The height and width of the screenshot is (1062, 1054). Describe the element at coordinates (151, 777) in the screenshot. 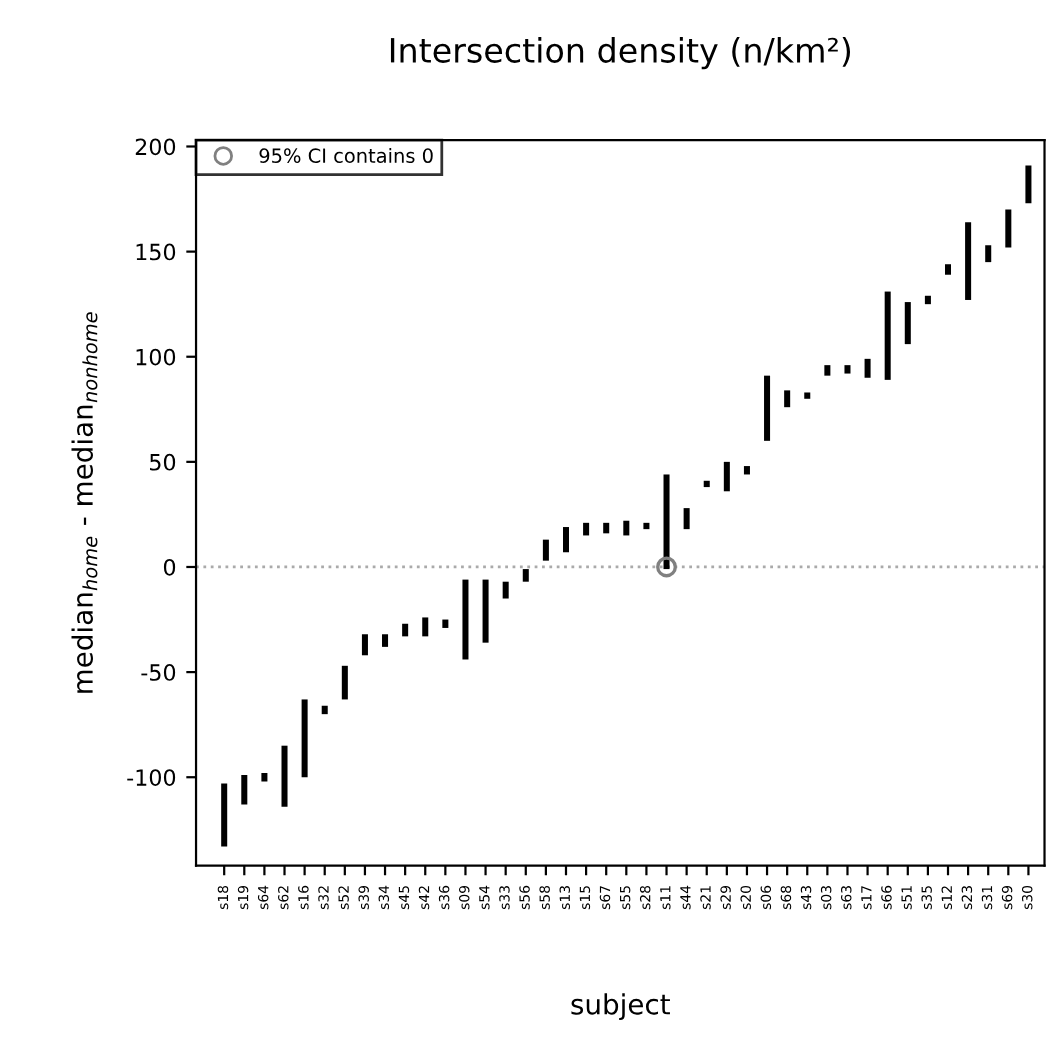

I see `y-tick-label: -100` at that location.